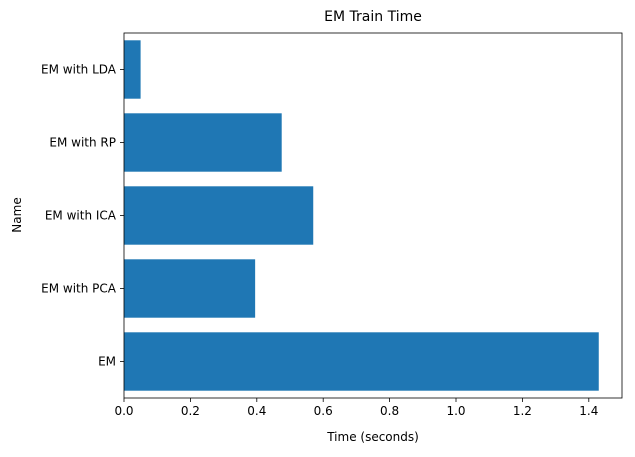  I want to click on y-tick-label: EM with LDA, so click(79, 70).